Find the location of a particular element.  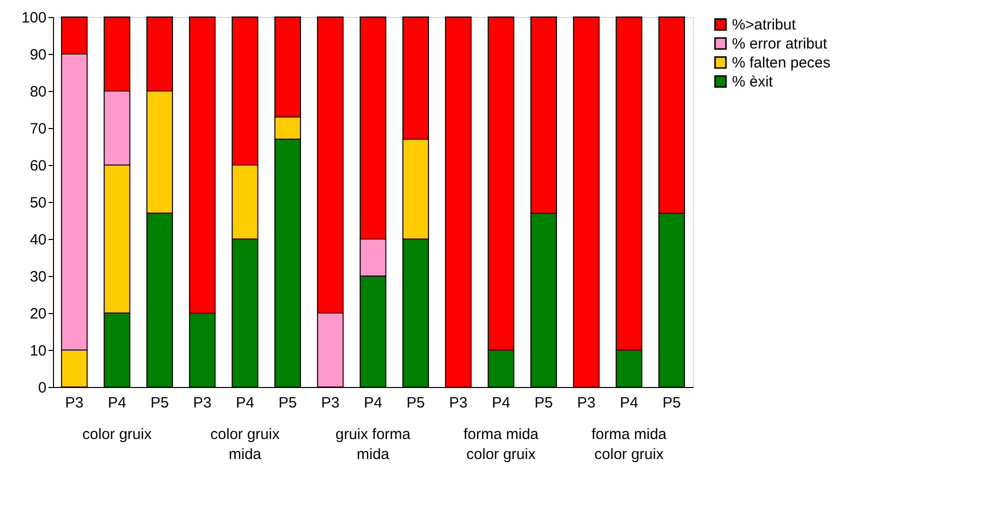

text: gruix forma mida is located at coordinates (373, 444).